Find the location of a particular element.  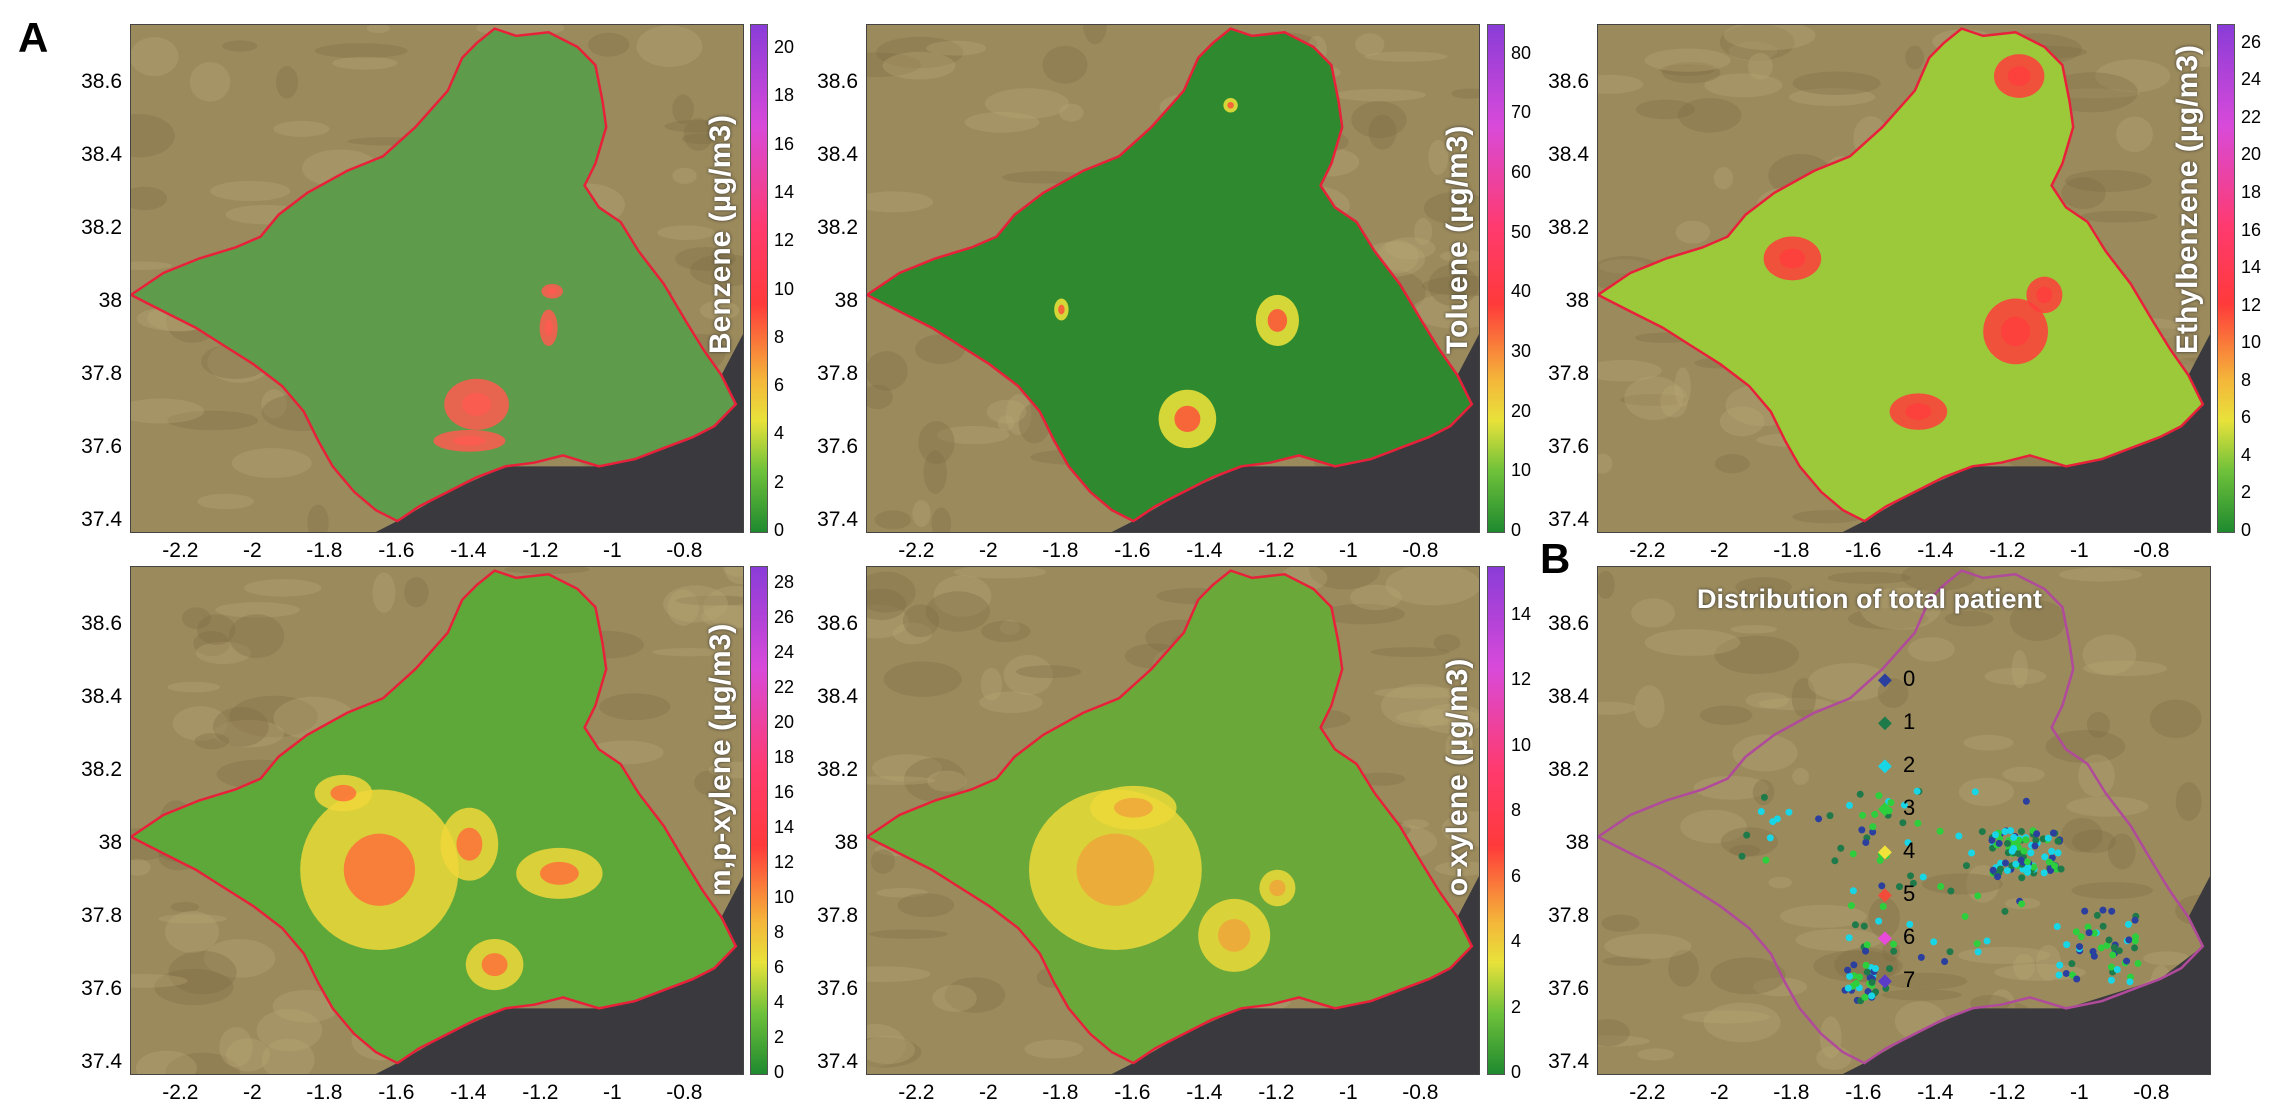

colorbar-tick-label: 26 is located at coordinates (2251, 41).